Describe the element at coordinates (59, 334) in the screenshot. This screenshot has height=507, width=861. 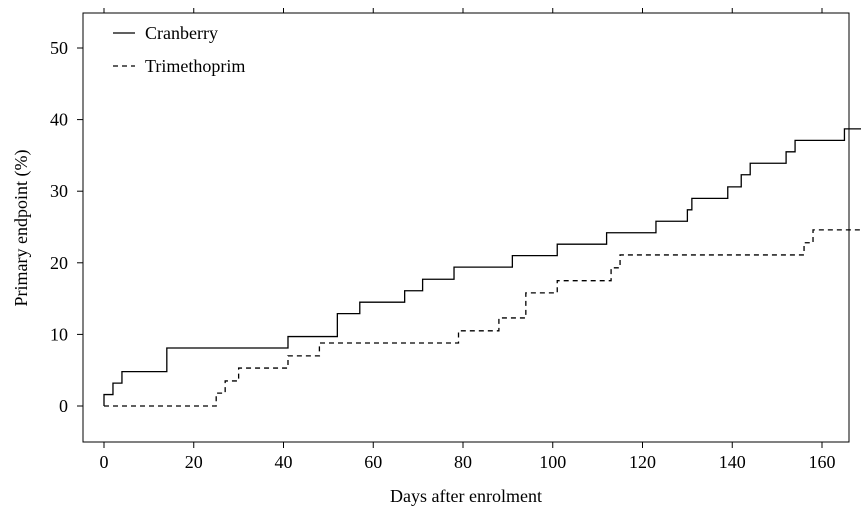
I see `y-tick-label: 10` at that location.